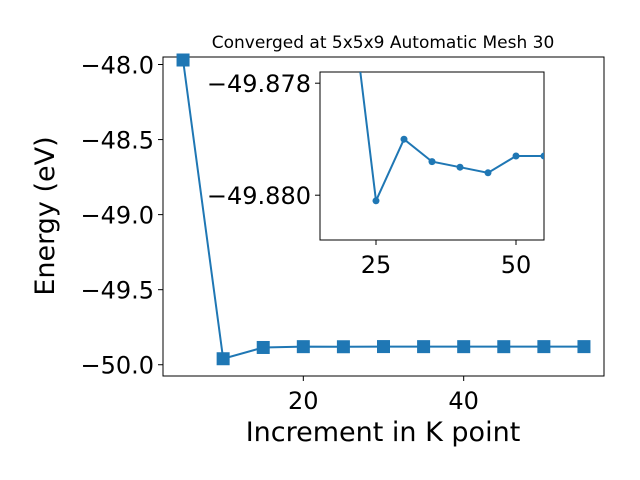 The image size is (640, 480). Describe the element at coordinates (117, 66) in the screenshot. I see `main-y-tick-label: −48.0` at that location.